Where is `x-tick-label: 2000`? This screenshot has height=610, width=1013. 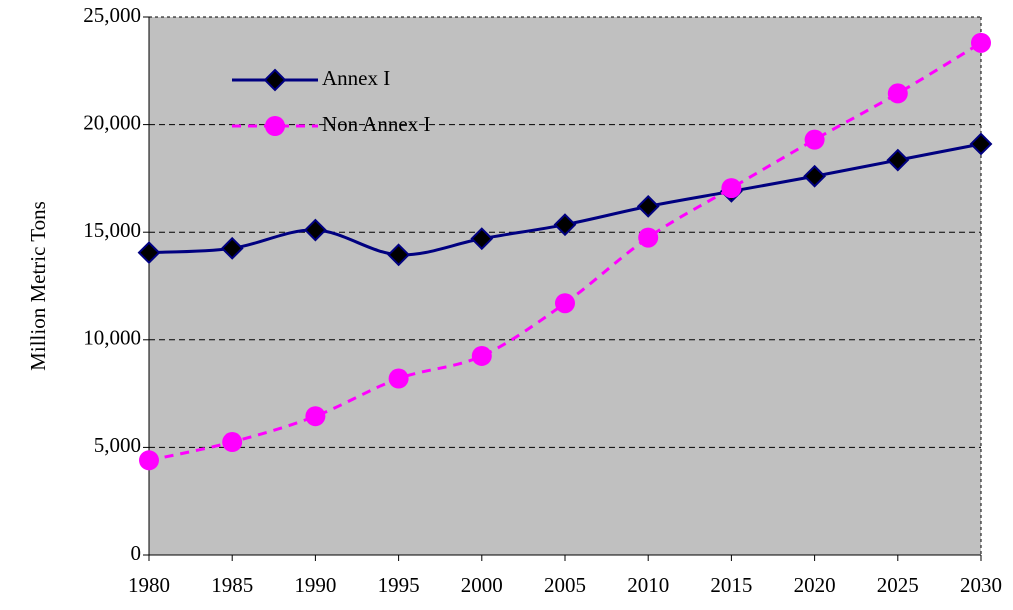
x-tick-label: 2000 is located at coordinates (482, 585).